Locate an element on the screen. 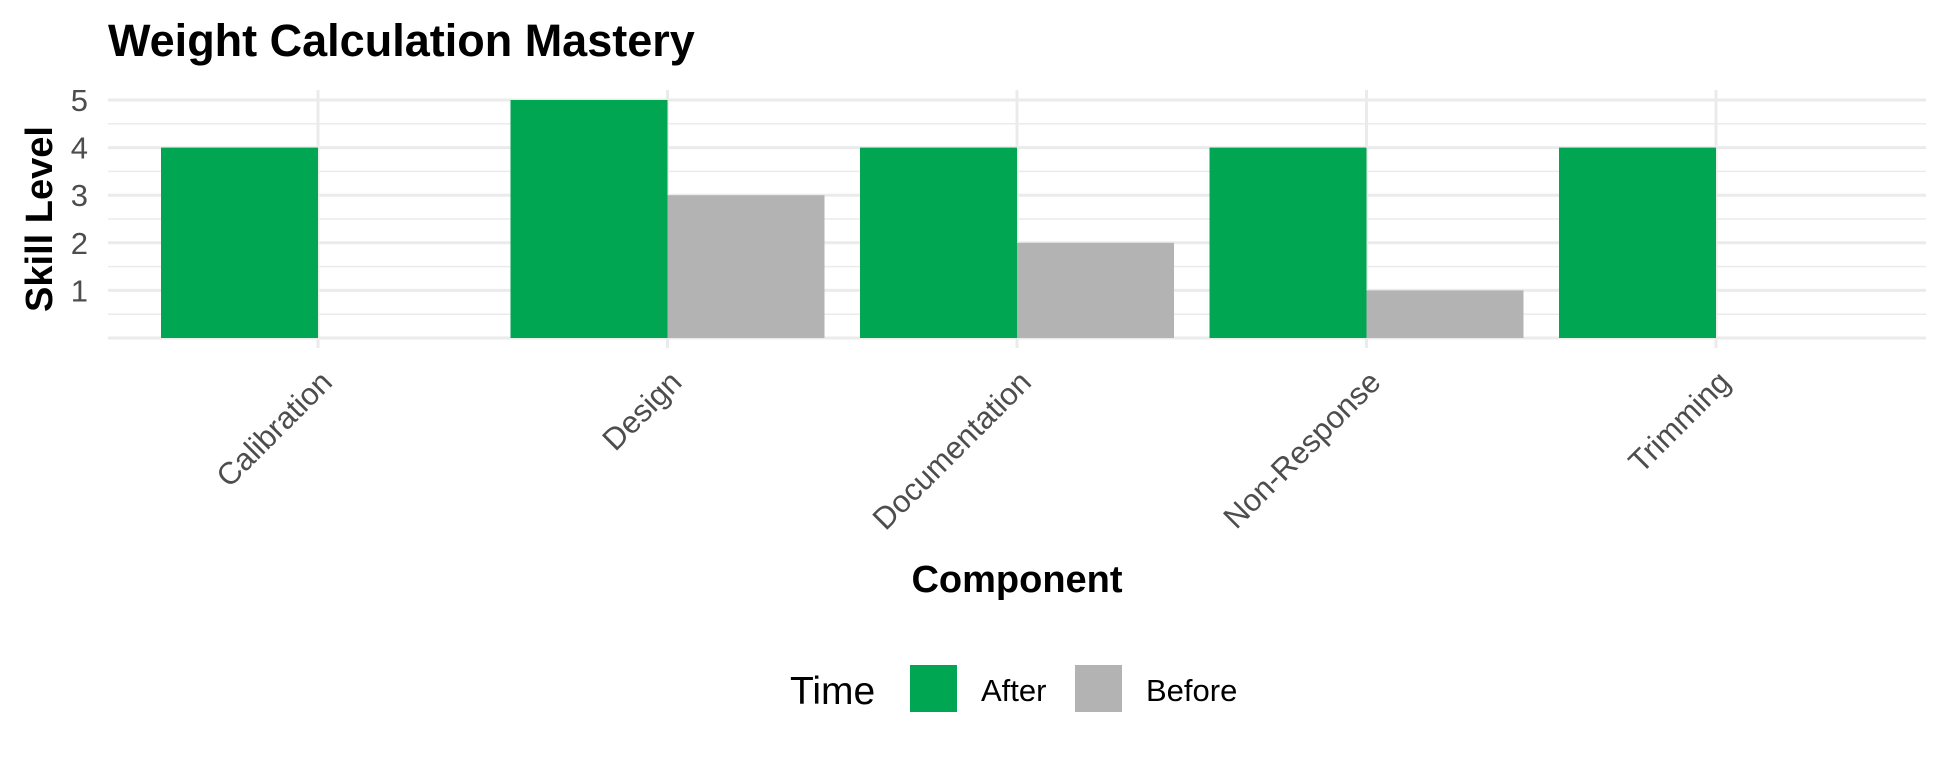  legend-label-after: After is located at coordinates (1013, 690).